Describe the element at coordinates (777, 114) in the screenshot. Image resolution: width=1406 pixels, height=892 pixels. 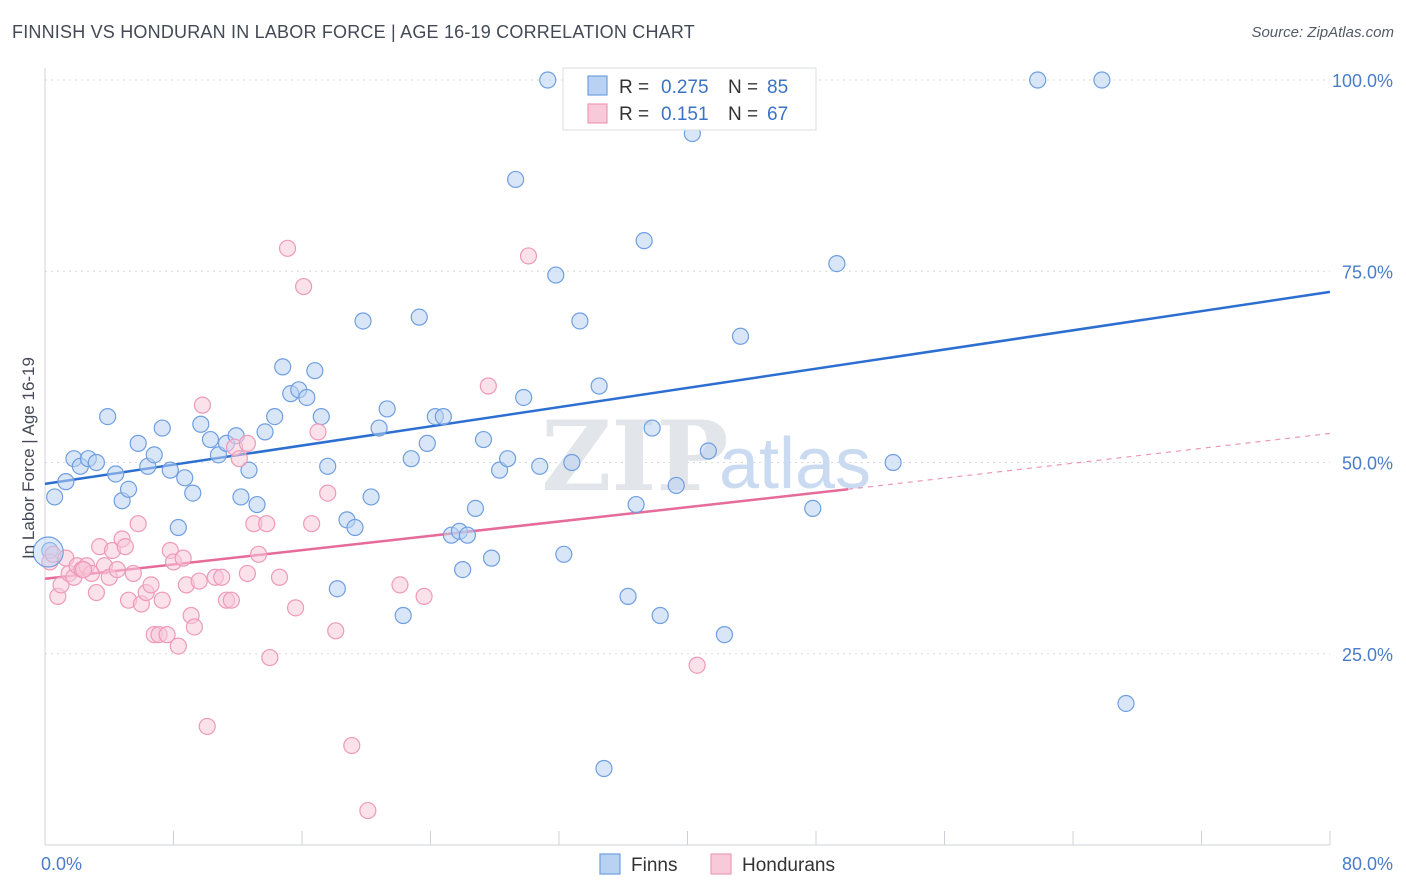
I see `stats-n-value-hondurans: 67` at that location.